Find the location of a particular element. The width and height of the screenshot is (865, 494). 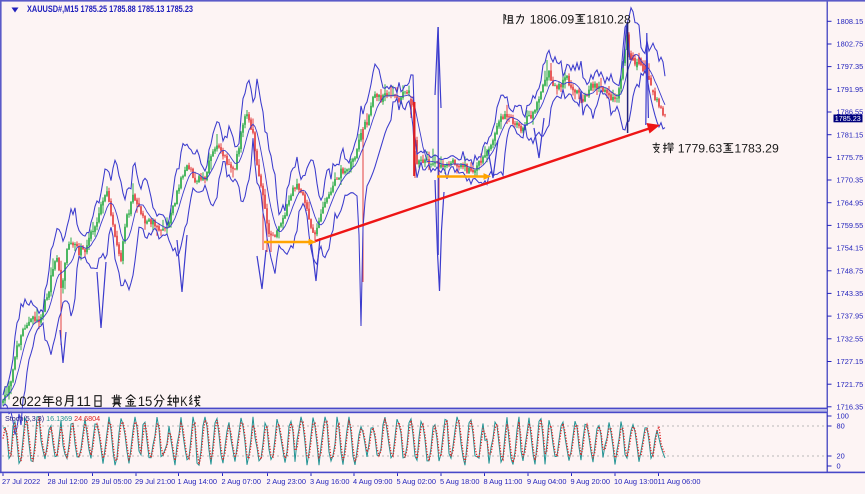

svg-text: 100 is located at coordinates (843, 416).